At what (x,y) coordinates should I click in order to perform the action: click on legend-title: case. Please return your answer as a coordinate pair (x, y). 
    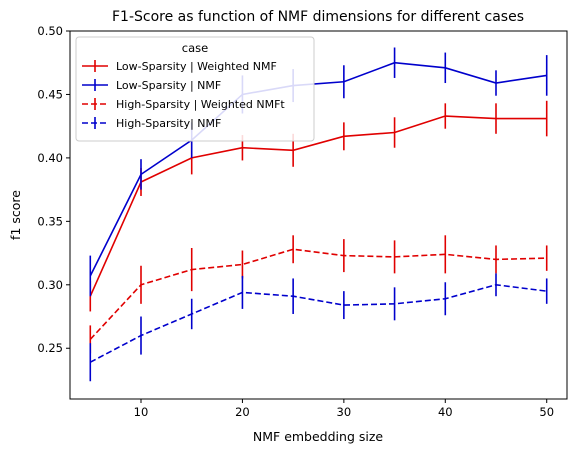
    Looking at the image, I should click on (195, 48).